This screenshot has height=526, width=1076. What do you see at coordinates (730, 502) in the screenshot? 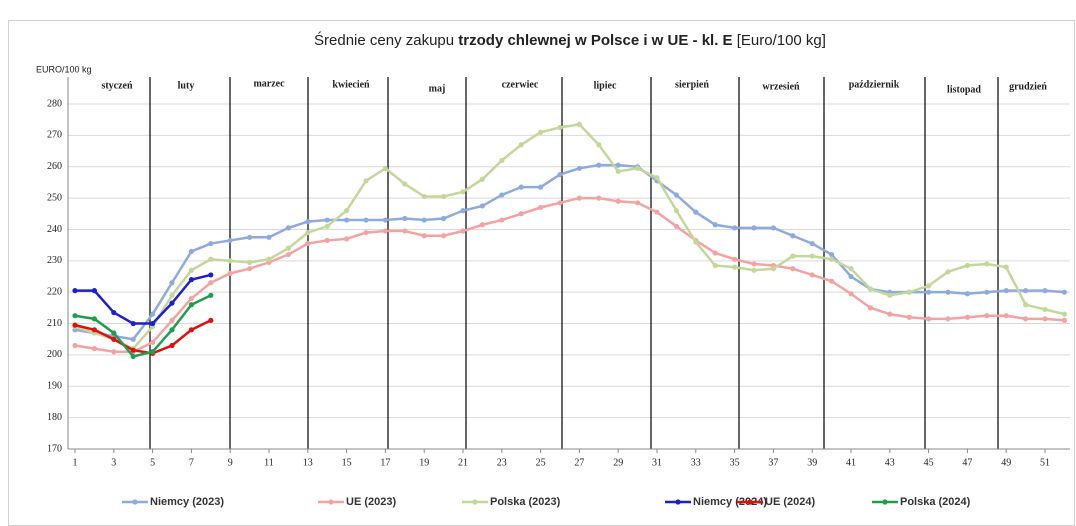
I see `legend-label: Niemcy (2024)` at bounding box center [730, 502].